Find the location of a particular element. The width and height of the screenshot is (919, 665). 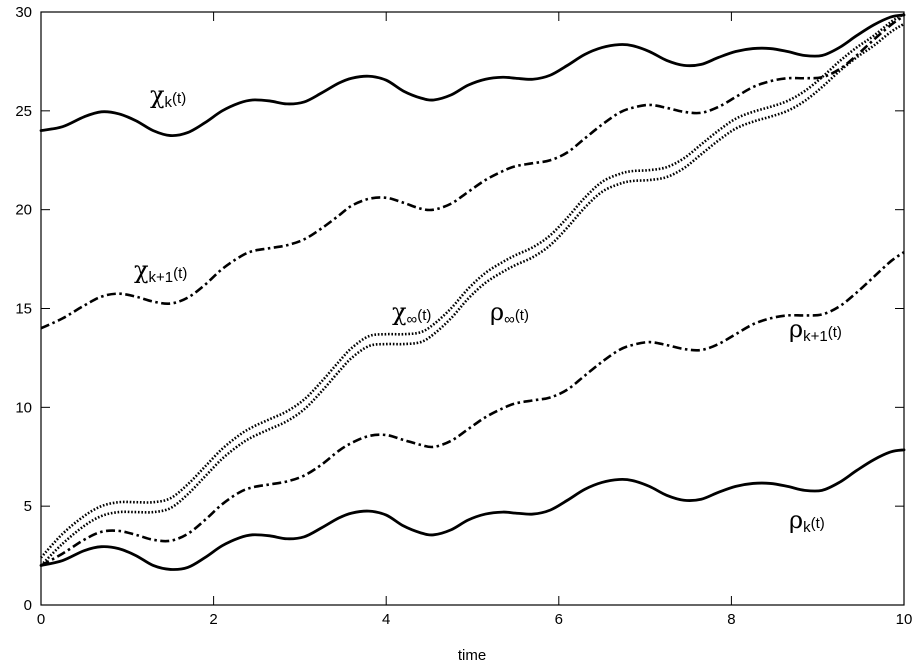

y-tick-label: 5 is located at coordinates (28, 506).